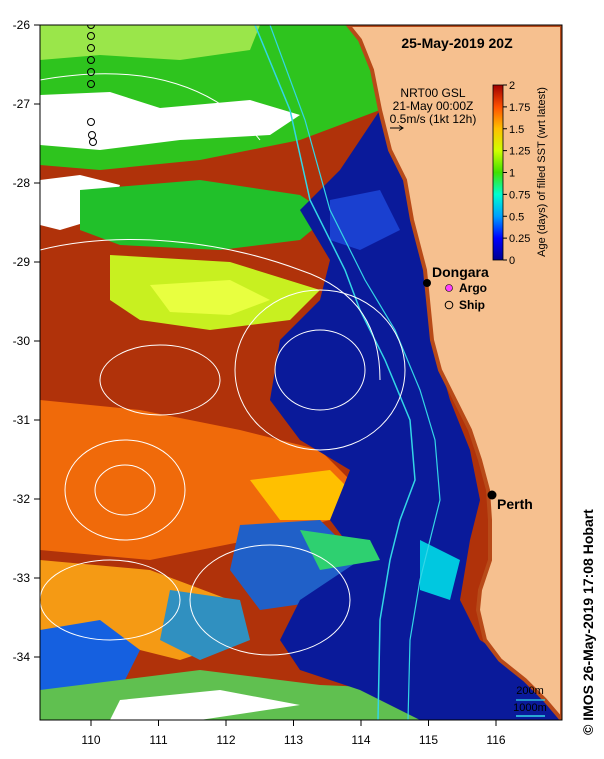 This screenshot has width=604, height=759. Describe the element at coordinates (516, 217) in the screenshot. I see `colorbar-tick-label: 0.5` at that location.